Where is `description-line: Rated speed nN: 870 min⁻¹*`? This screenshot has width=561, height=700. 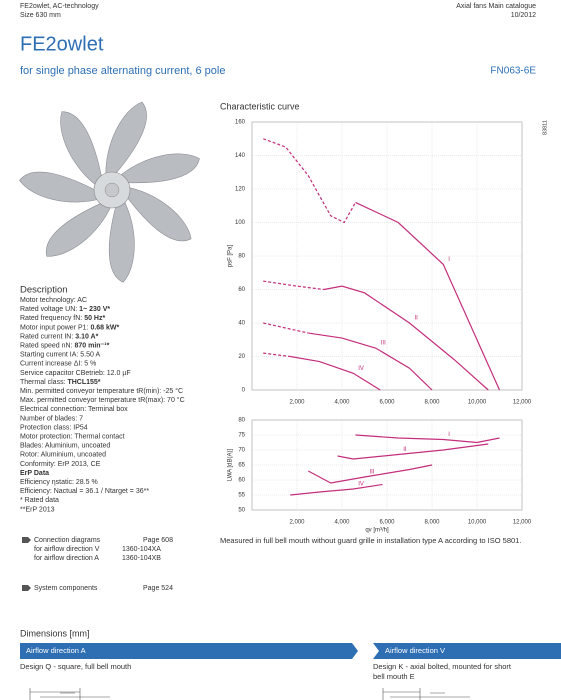 description-line: Rated speed nN: 870 min⁻¹* is located at coordinates (65, 345).